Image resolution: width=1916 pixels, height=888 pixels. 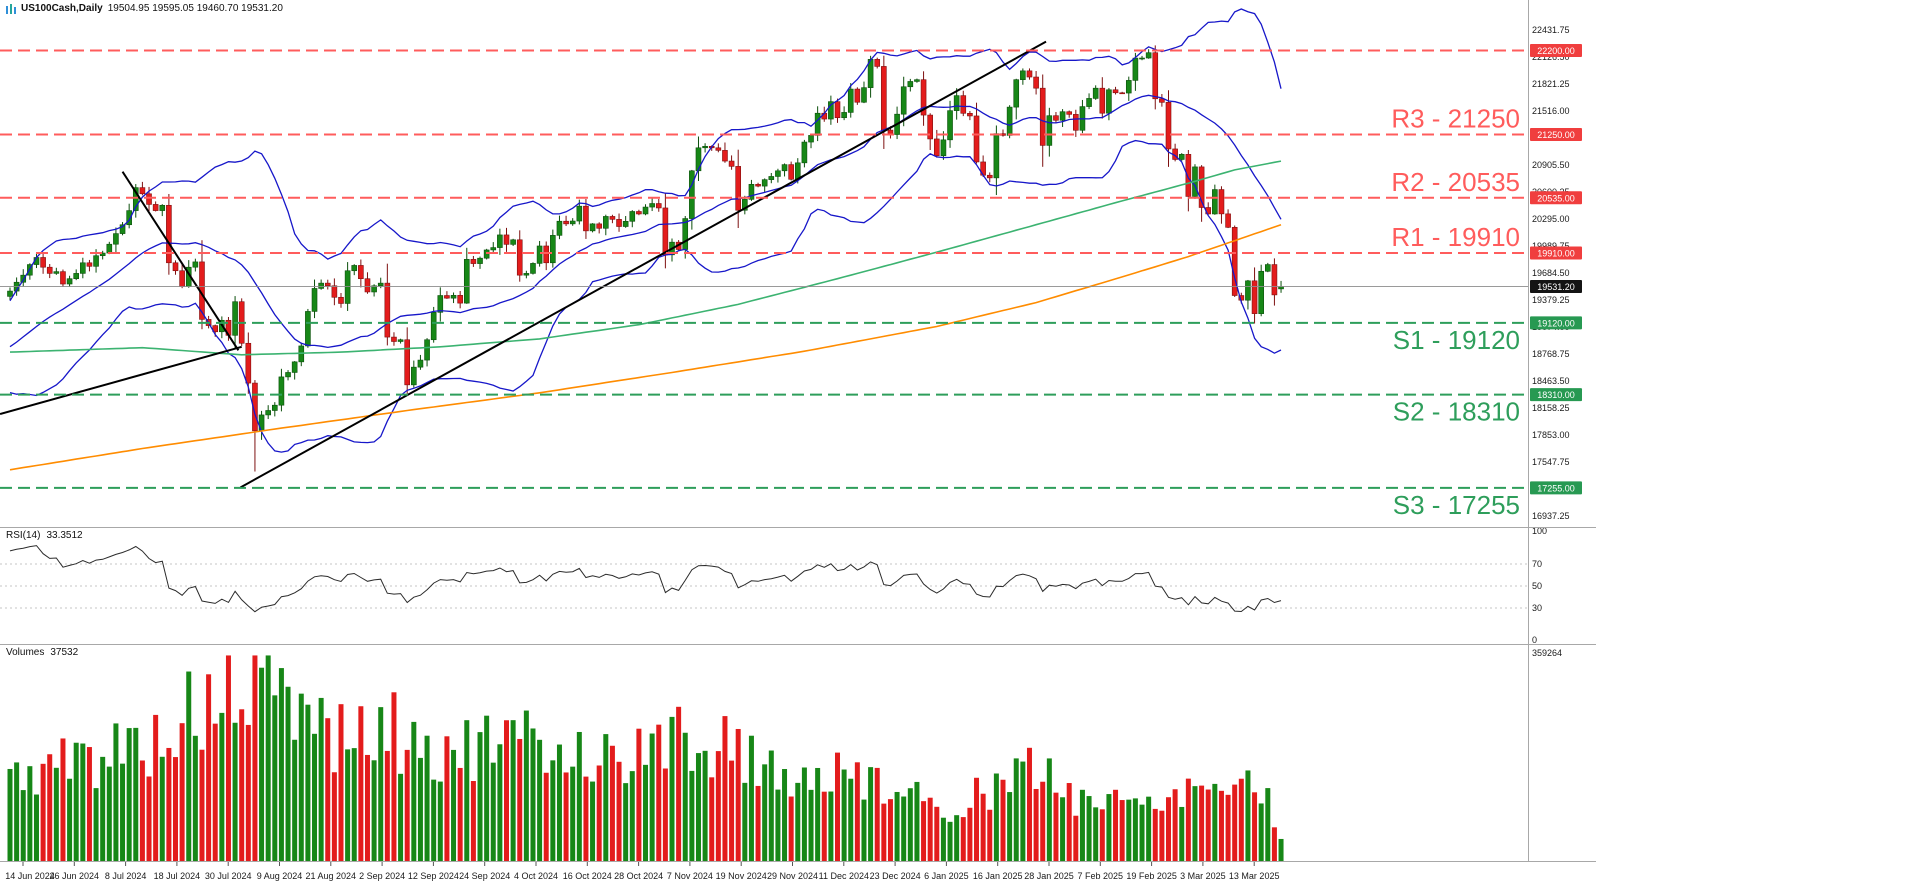 What do you see at coordinates (1551, 300) in the screenshot?
I see `price-axis-tick: 19379.25` at bounding box center [1551, 300].